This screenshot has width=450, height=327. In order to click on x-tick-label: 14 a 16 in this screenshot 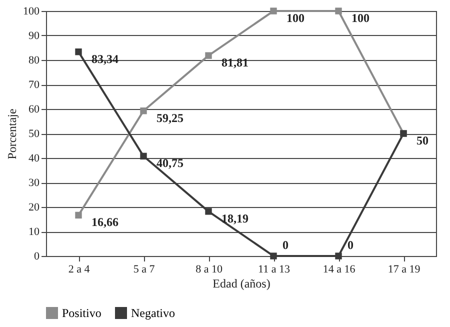, I will do `click(339, 270)`.